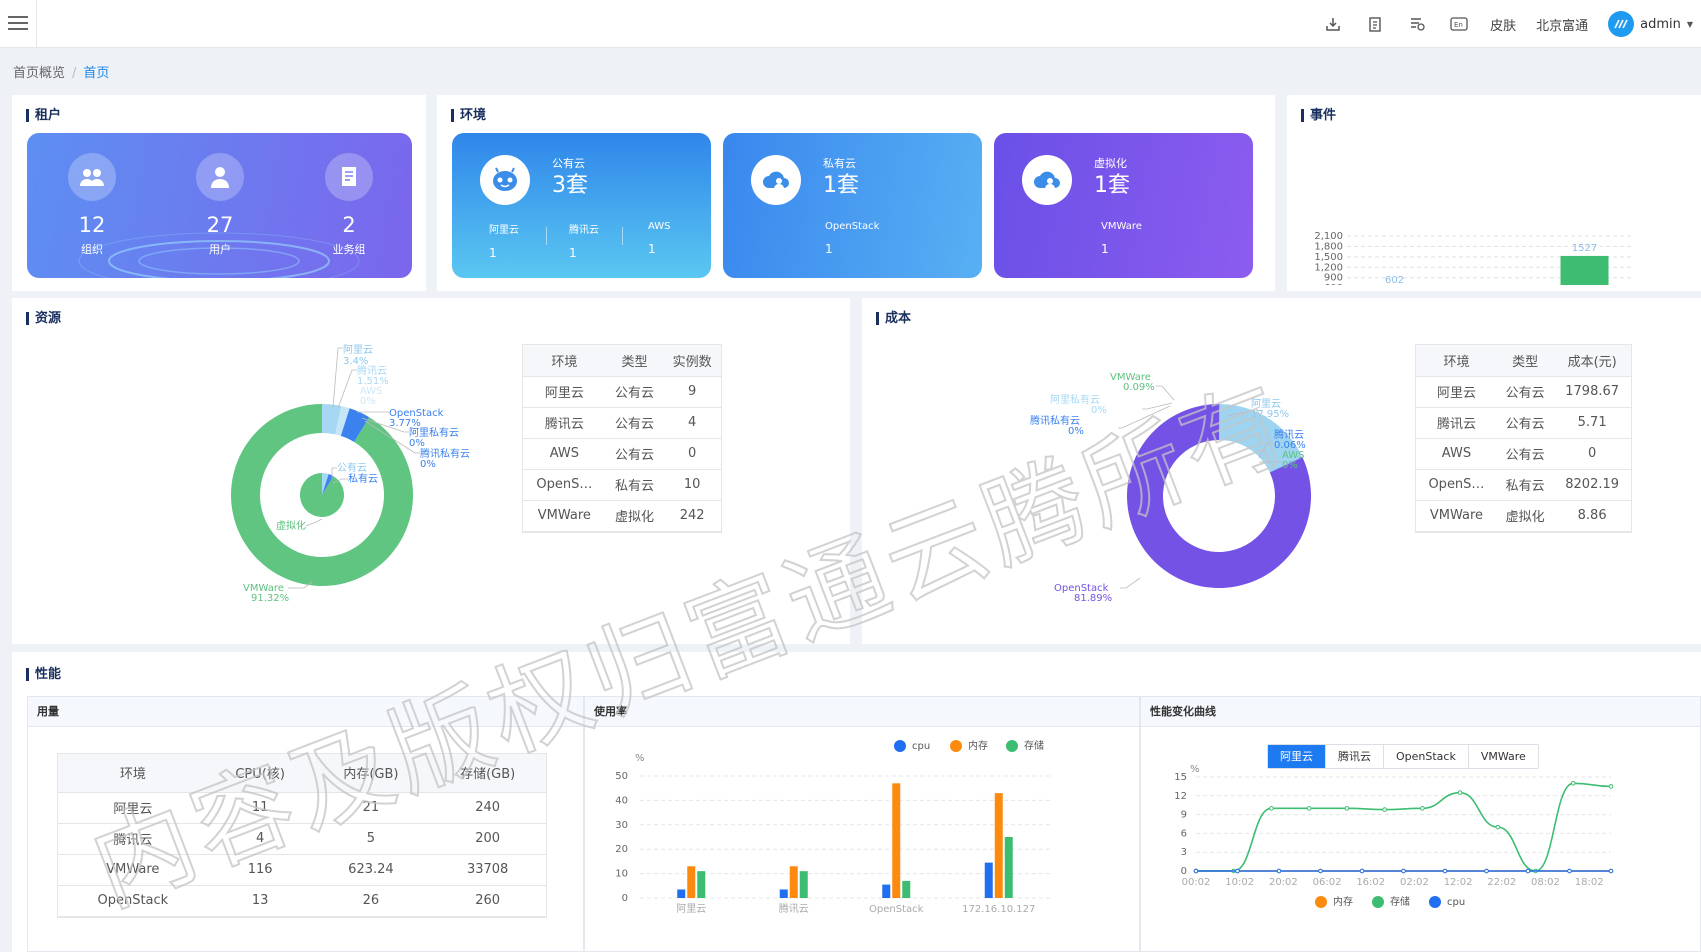 This screenshot has height=952, width=1701. Describe the element at coordinates (36, 24) in the screenshot. I see `top-divider` at that location.